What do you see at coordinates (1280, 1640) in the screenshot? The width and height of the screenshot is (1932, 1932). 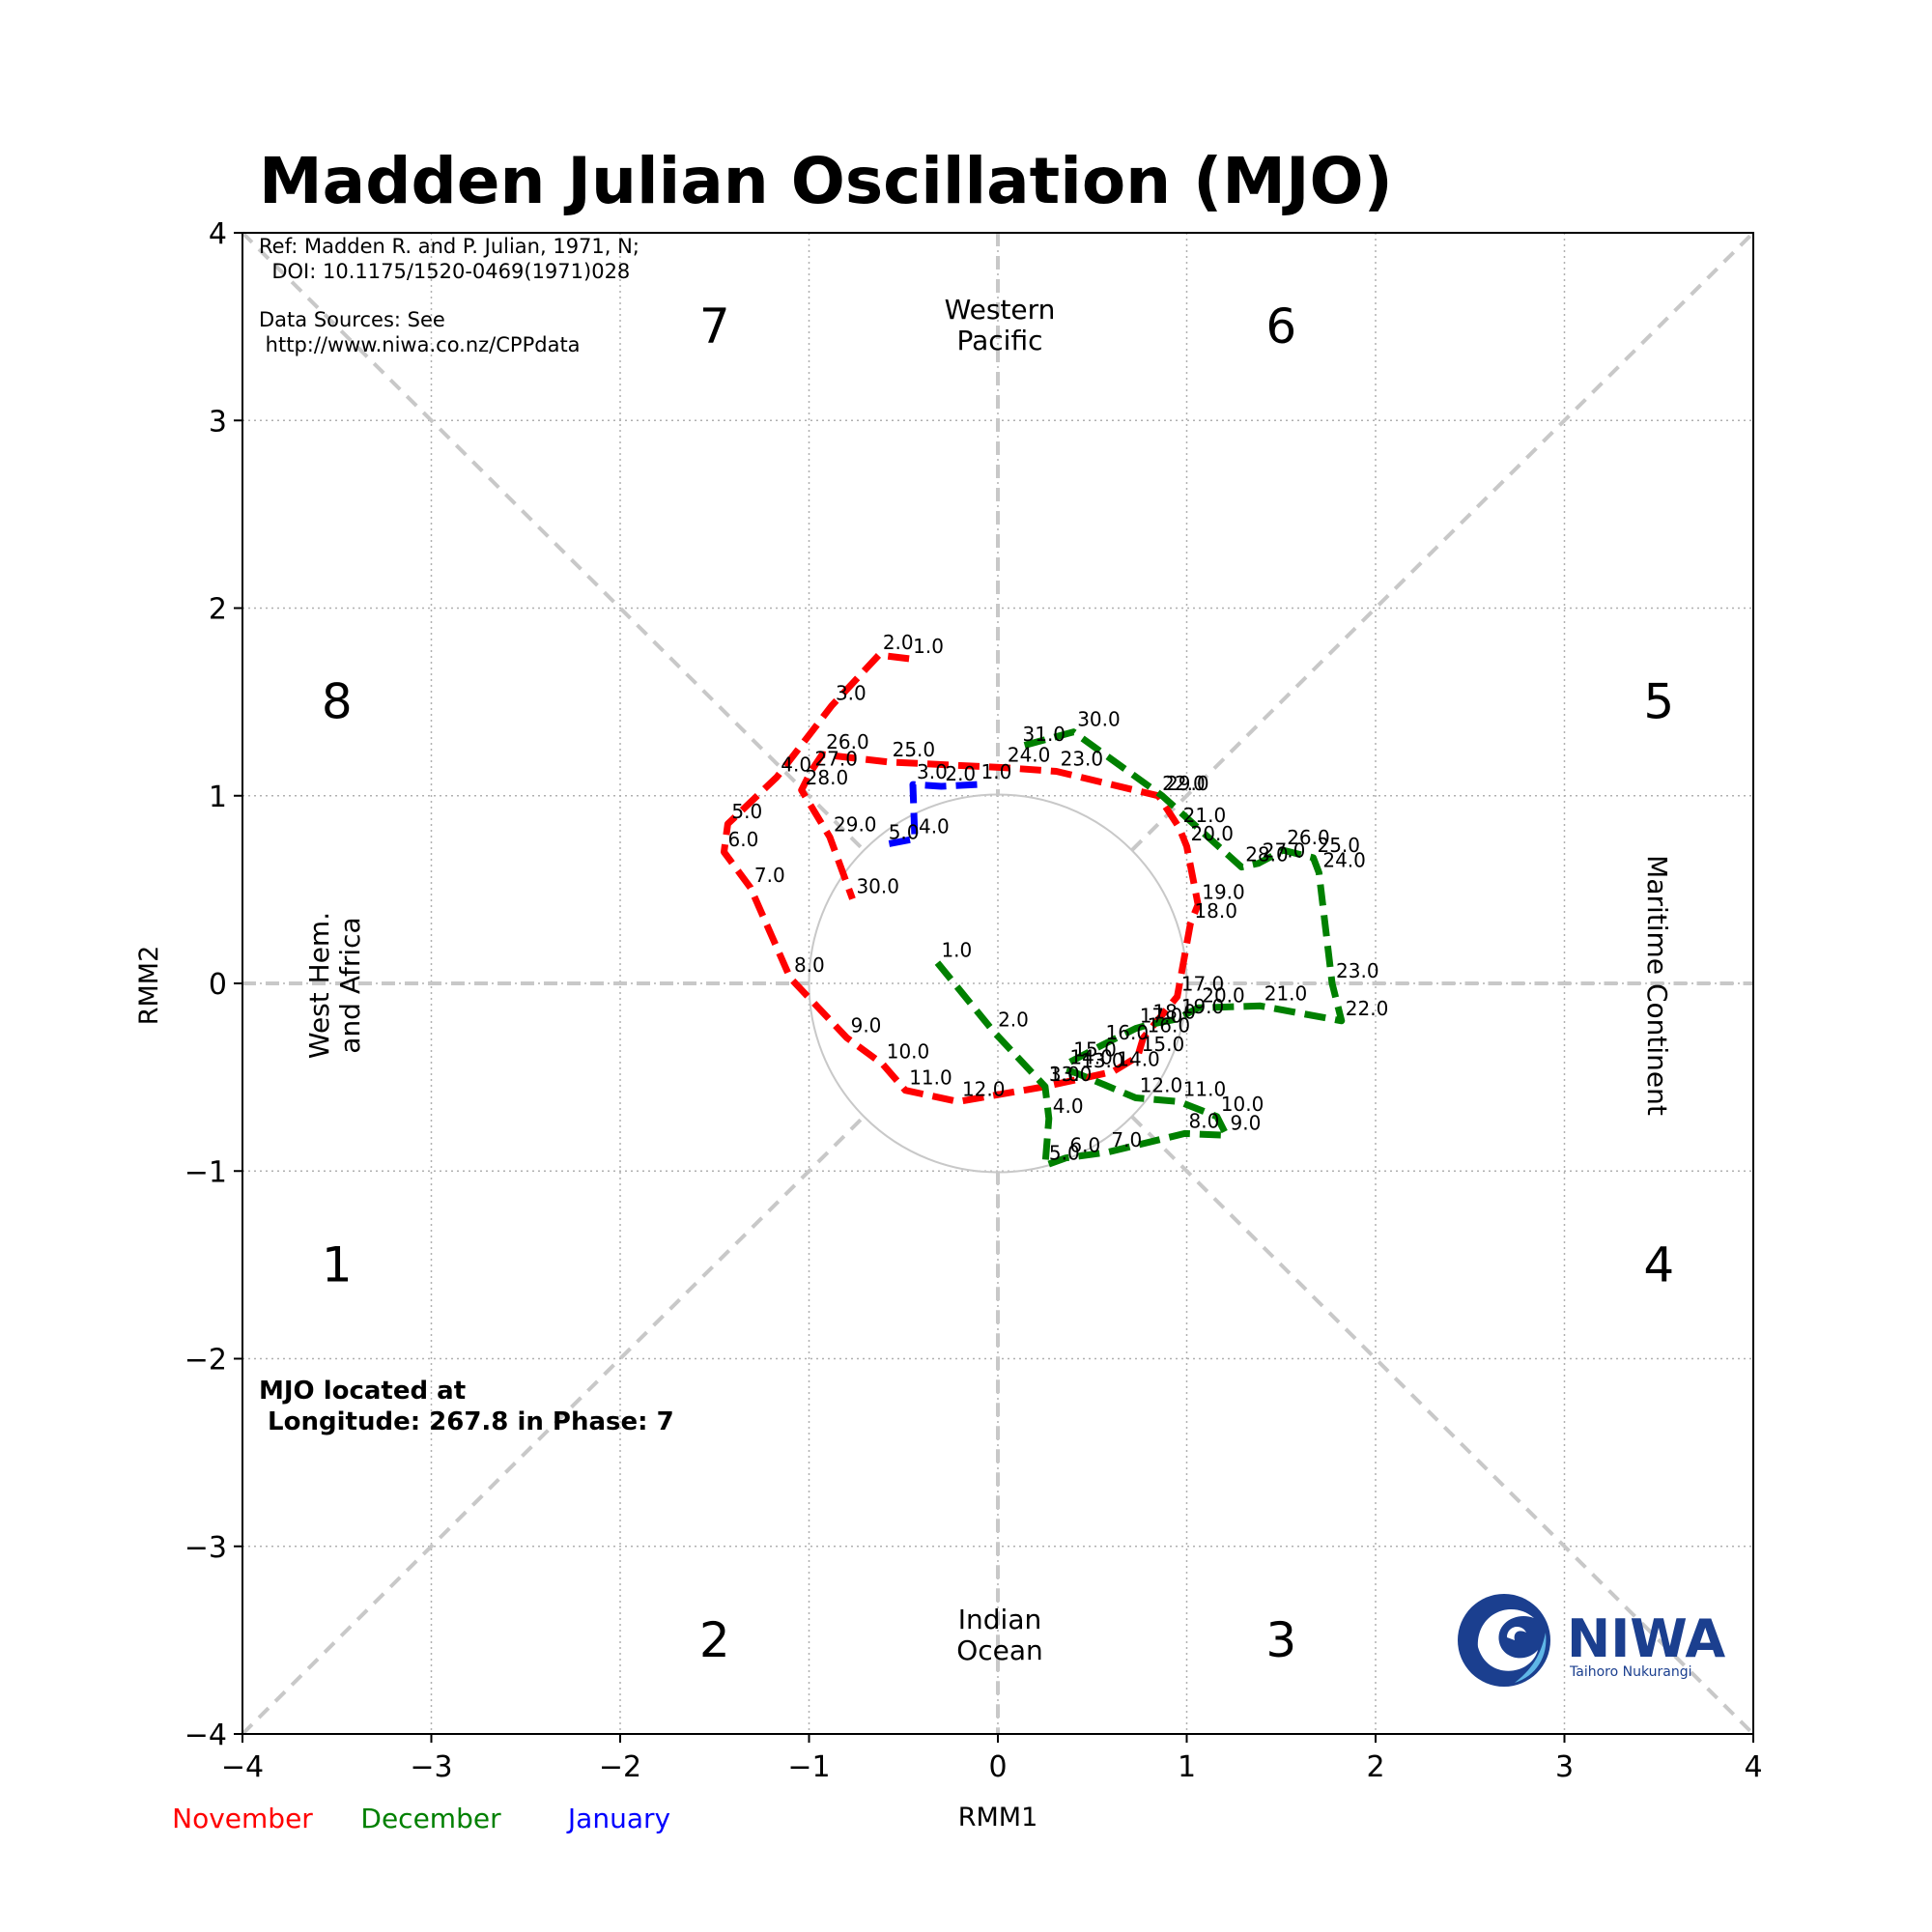 I see `phase-label-3: 3` at bounding box center [1280, 1640].